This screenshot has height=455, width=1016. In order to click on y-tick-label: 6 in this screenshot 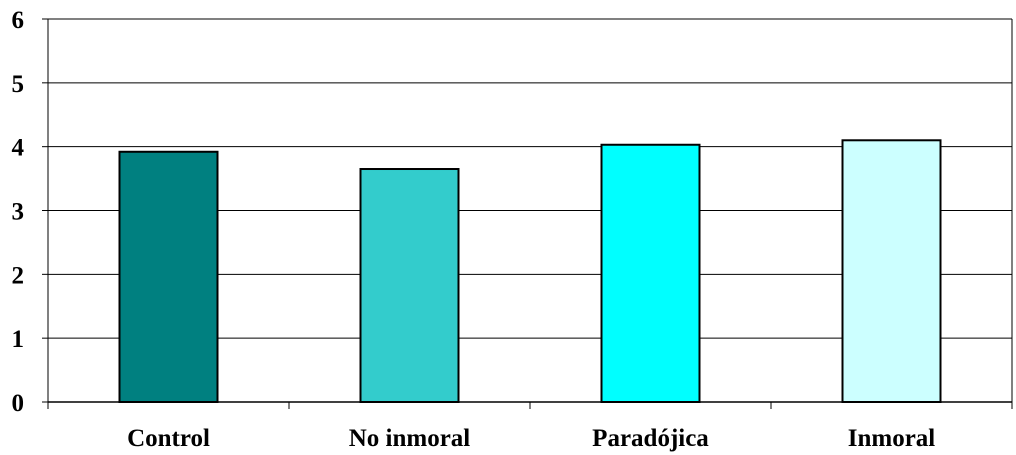, I will do `click(18, 20)`.